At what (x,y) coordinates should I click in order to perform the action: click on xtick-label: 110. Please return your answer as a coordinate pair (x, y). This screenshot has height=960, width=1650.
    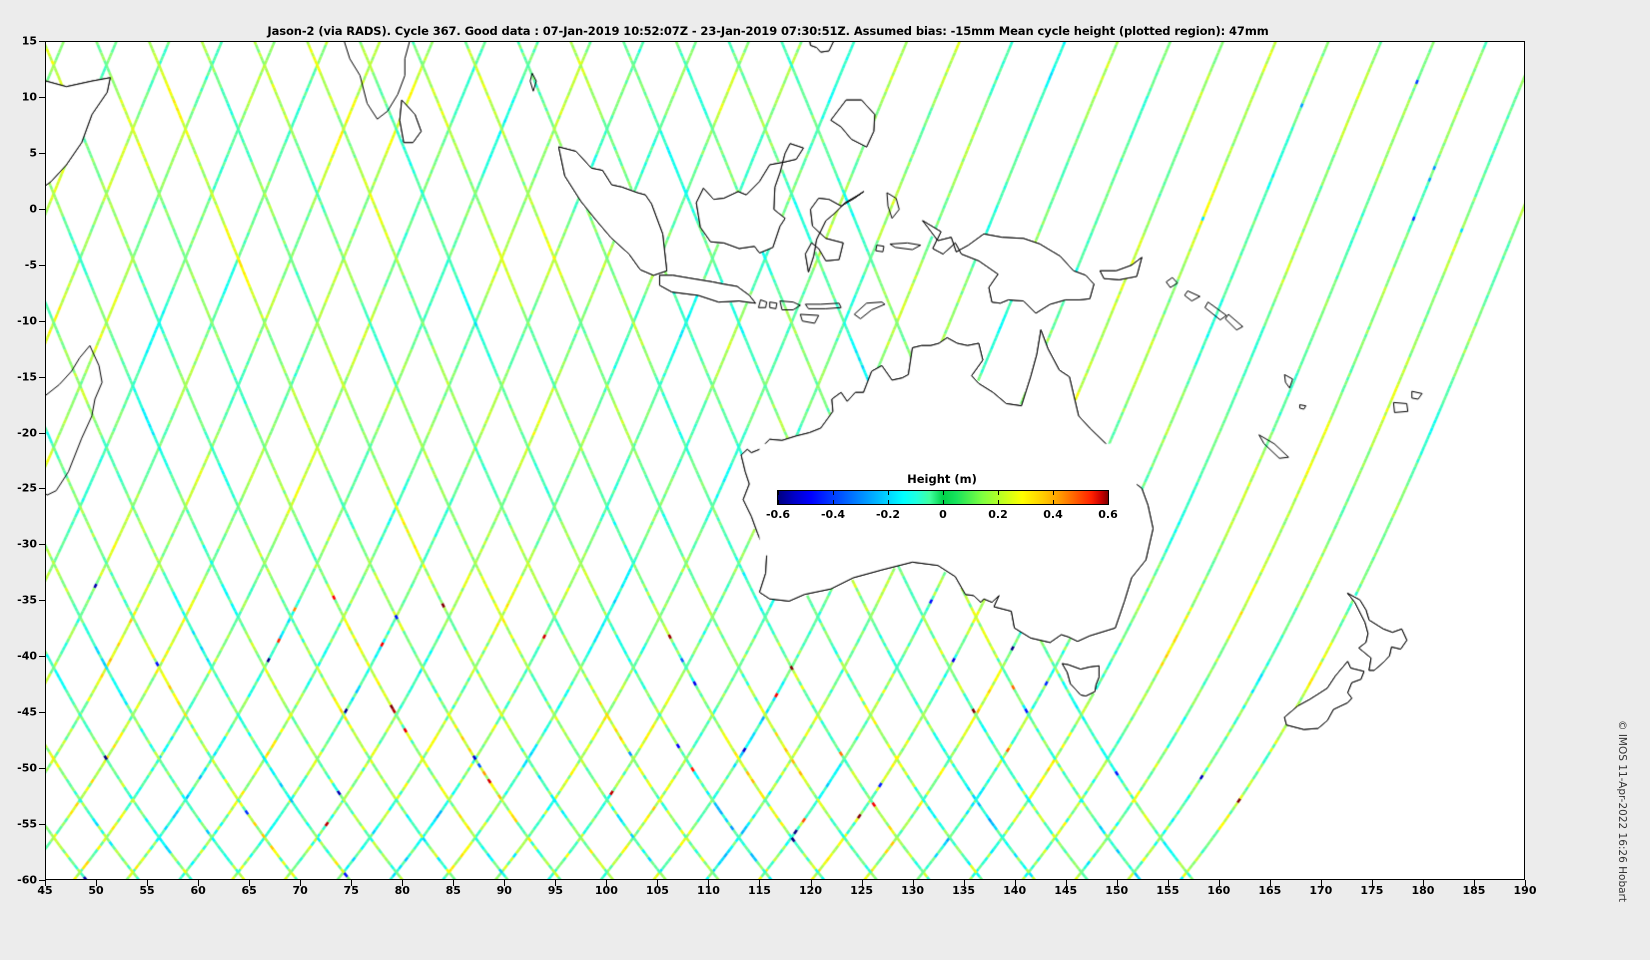
    Looking at the image, I should click on (708, 890).